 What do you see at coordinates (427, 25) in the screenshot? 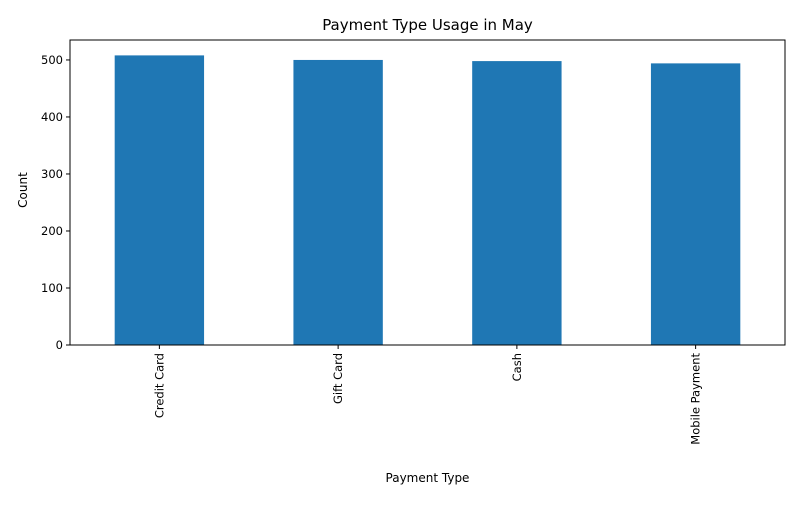
I see `chart-title: Payment Type Usage in May` at bounding box center [427, 25].